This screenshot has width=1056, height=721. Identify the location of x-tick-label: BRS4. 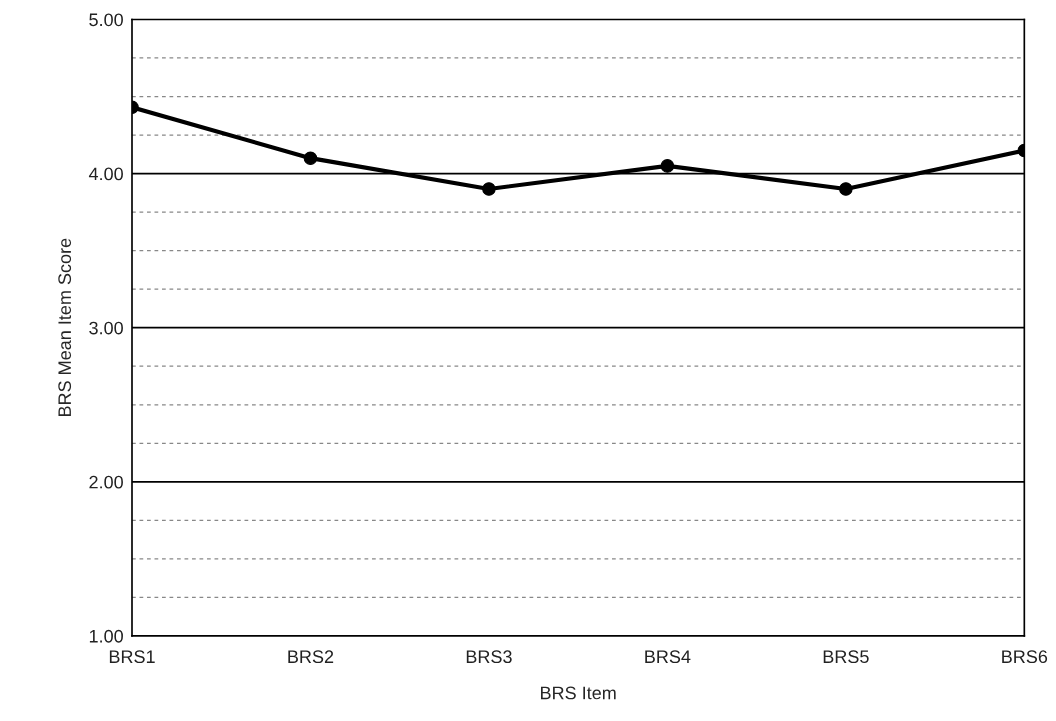
(668, 657).